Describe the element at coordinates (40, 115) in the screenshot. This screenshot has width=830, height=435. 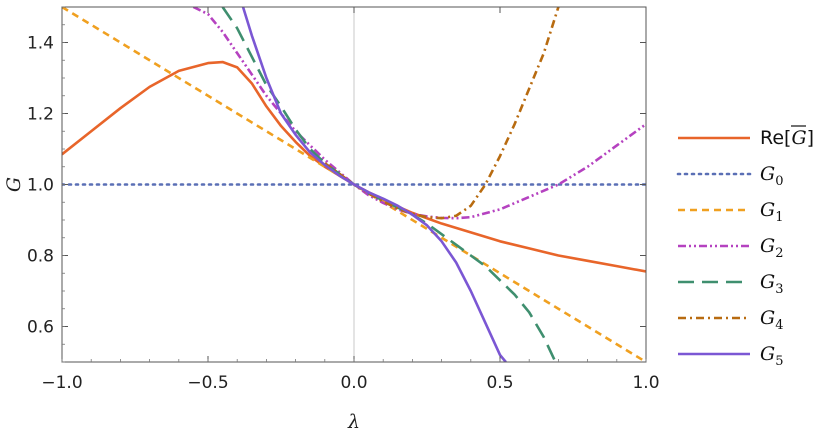
I see `y-tick-label: 1.2` at that location.